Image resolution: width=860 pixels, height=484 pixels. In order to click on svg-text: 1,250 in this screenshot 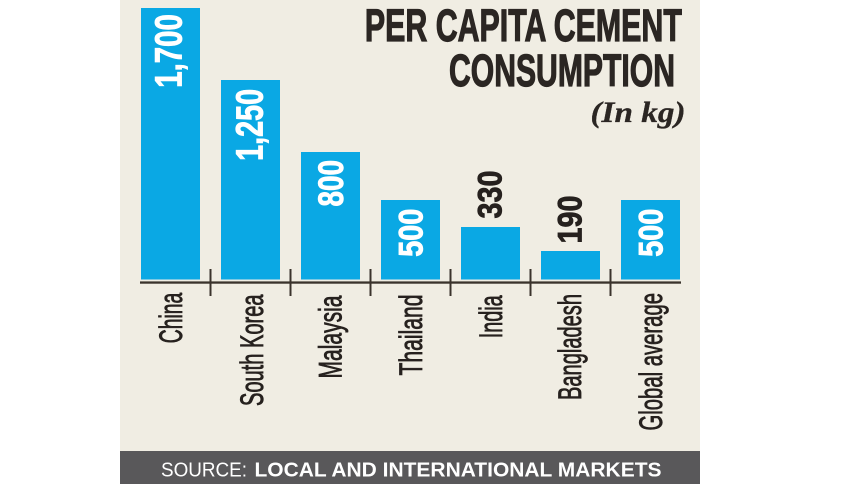, I will do `click(251, 125)`.